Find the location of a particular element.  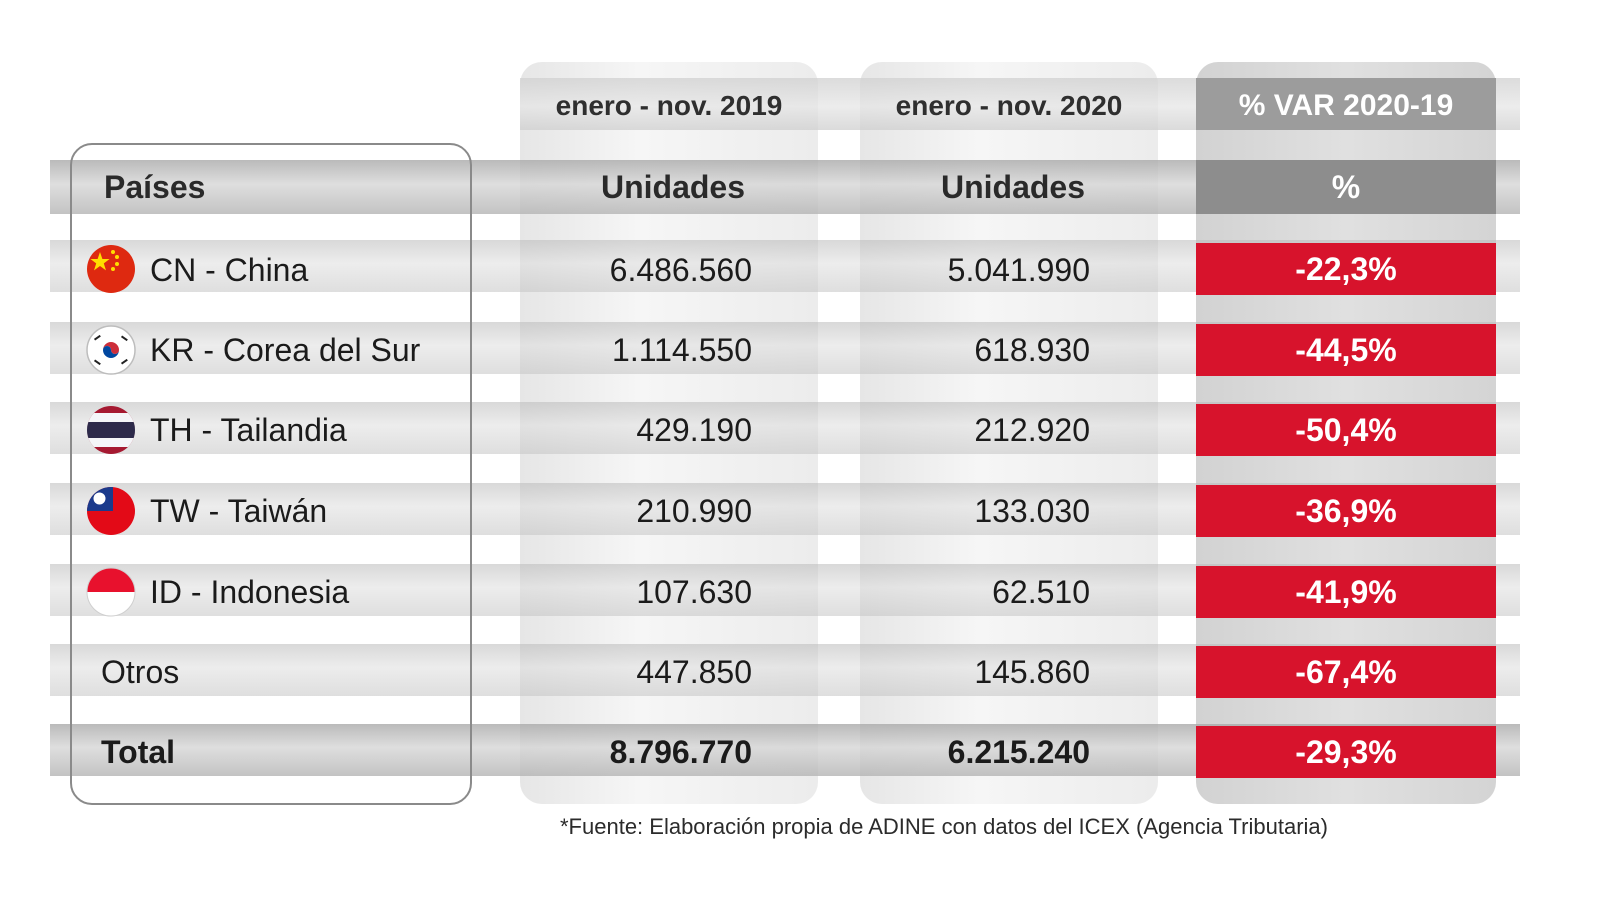

var-cell-bg-cn is located at coordinates (1346, 269).